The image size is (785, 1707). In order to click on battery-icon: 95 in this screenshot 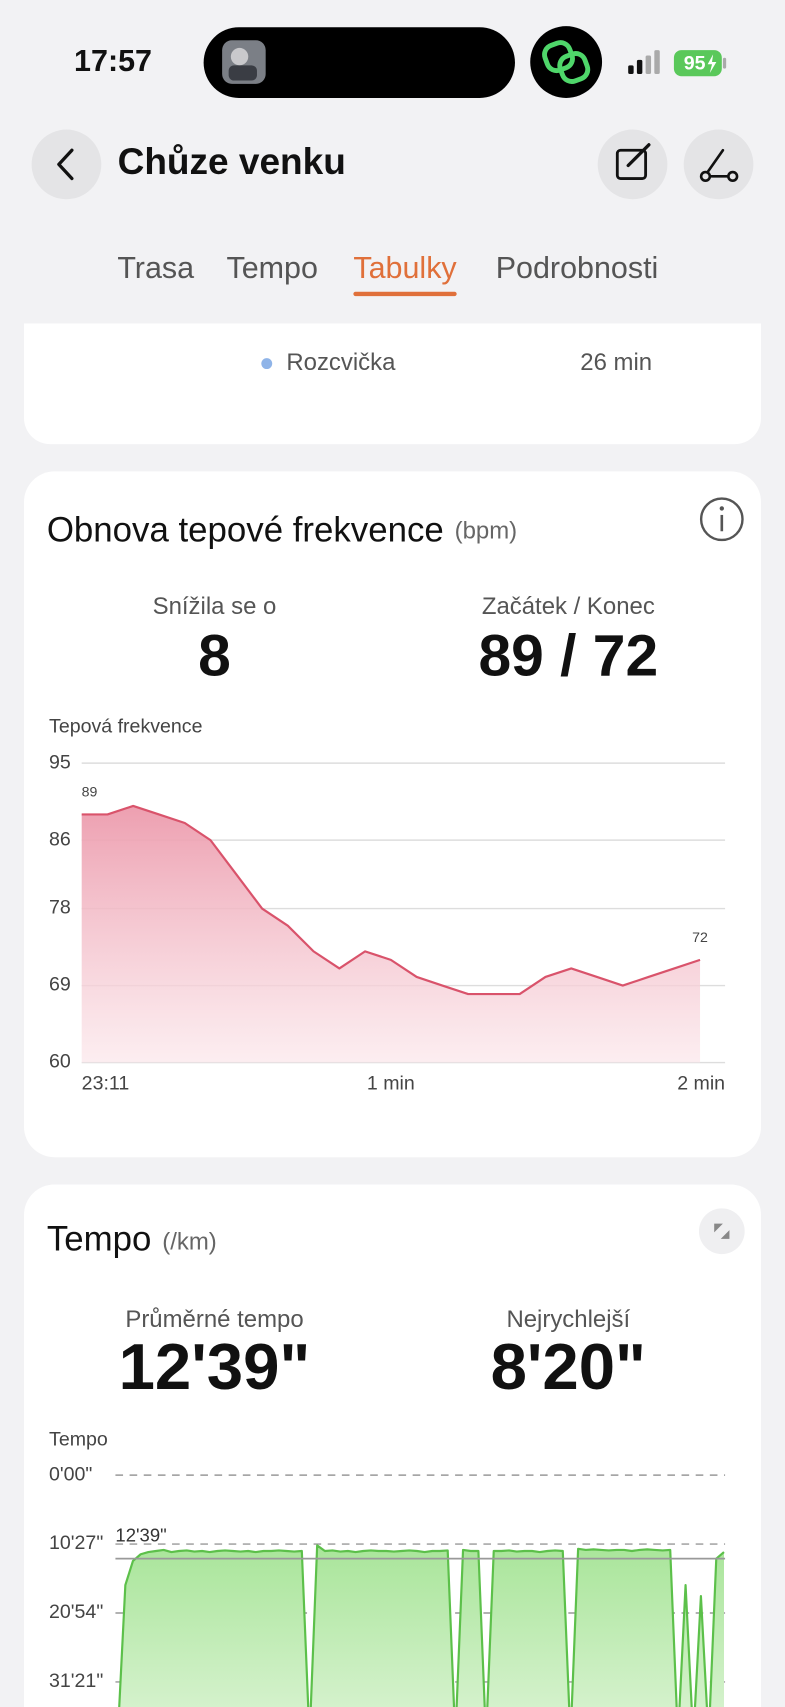, I will do `click(700, 63)`.